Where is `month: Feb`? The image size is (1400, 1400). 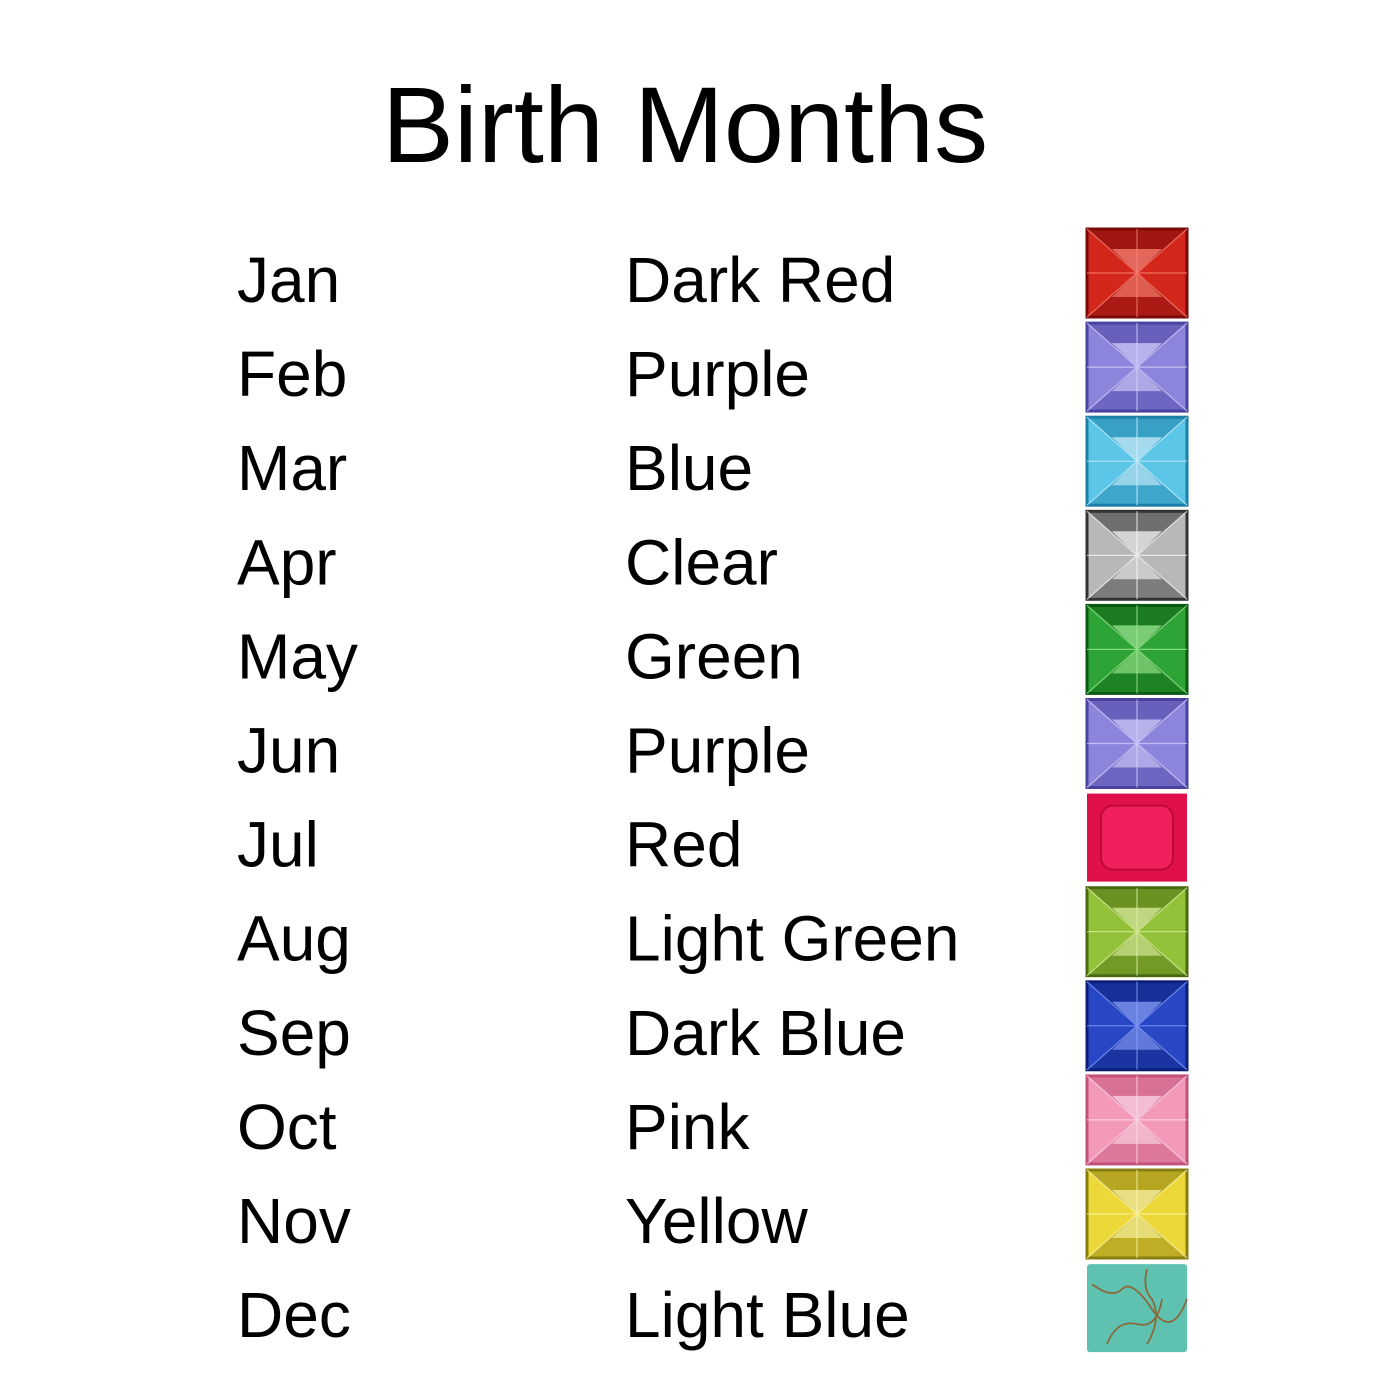
month: Feb is located at coordinates (292, 374).